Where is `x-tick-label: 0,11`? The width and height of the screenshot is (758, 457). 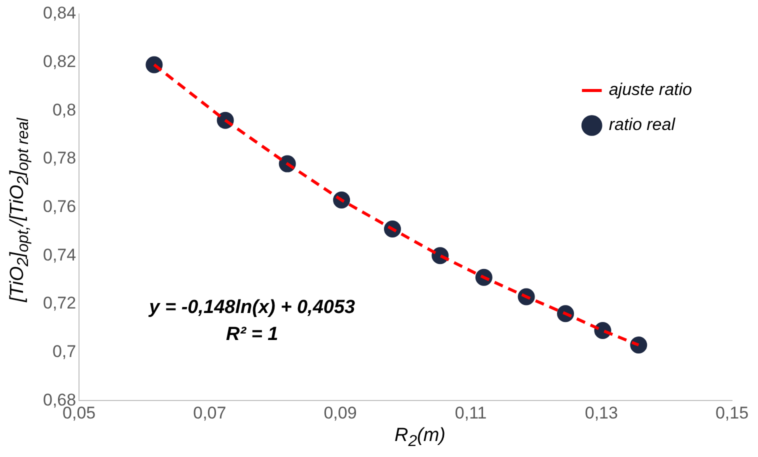 x-tick-label: 0,11 is located at coordinates (470, 412).